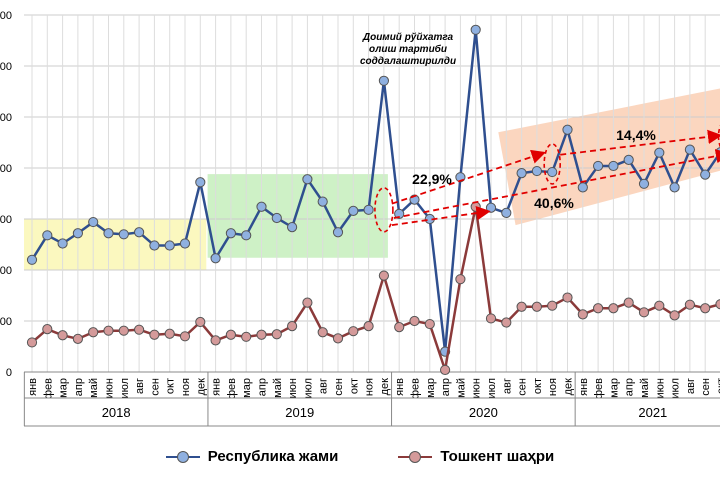  I want to click on year-label: 2020, so click(483, 412).